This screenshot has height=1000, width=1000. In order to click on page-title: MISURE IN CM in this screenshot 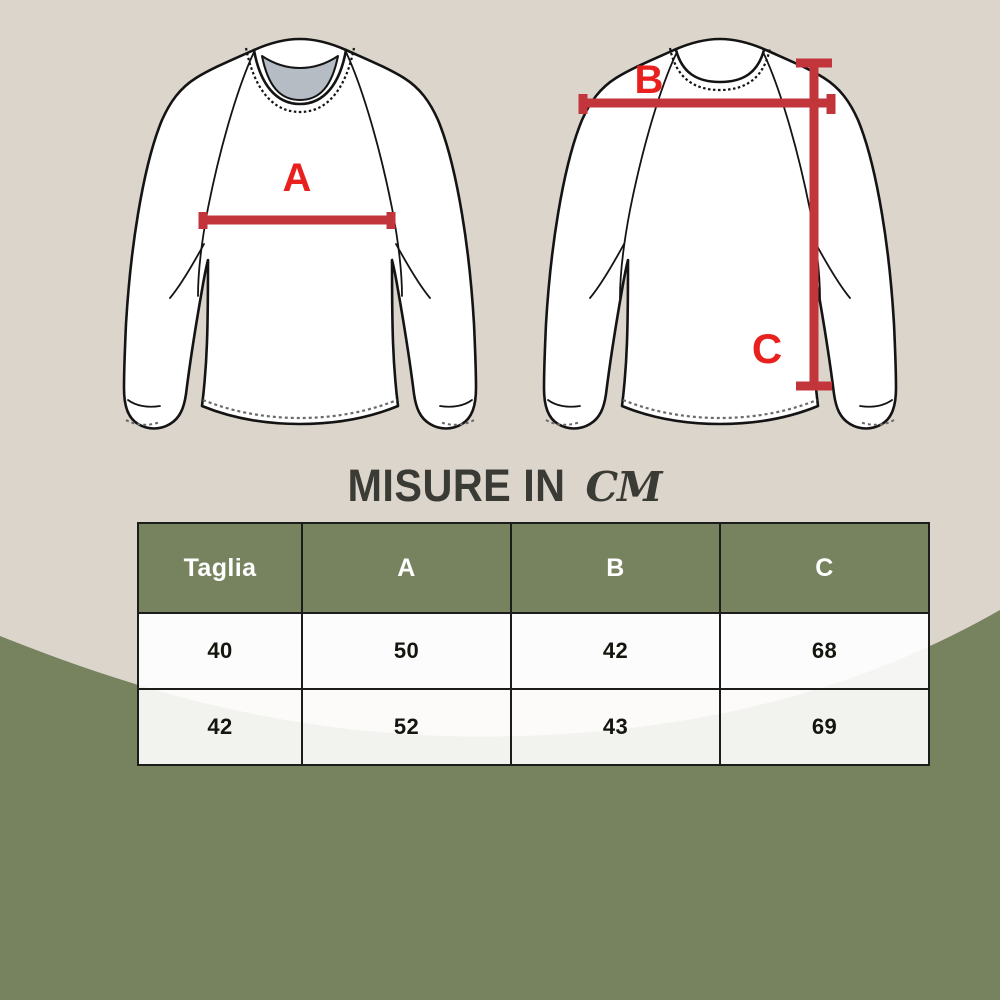, I will do `click(500, 485)`.